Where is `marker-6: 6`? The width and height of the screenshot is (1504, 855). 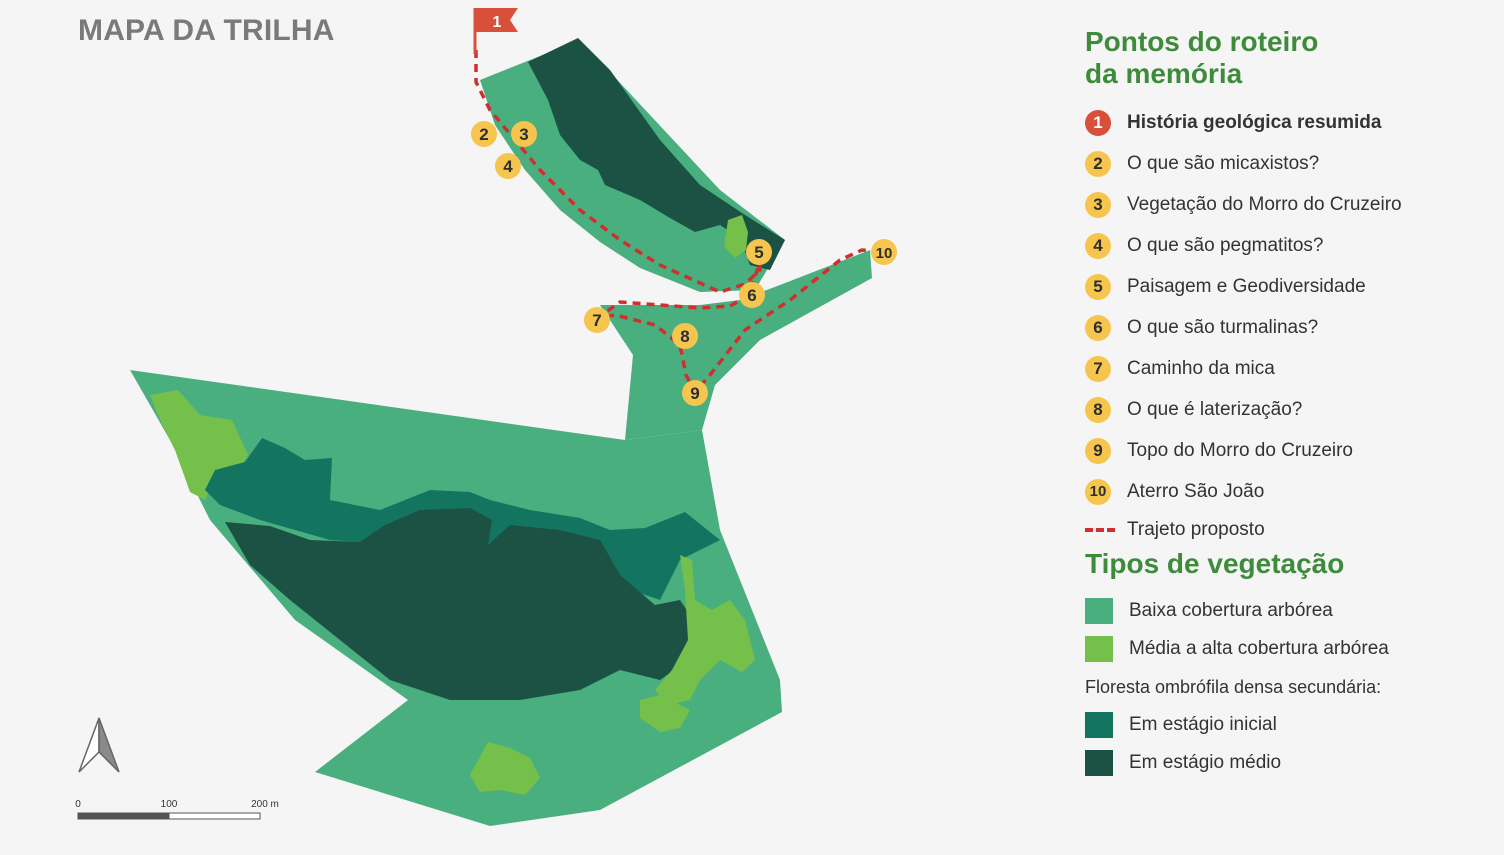
marker-6: 6 is located at coordinates (752, 295).